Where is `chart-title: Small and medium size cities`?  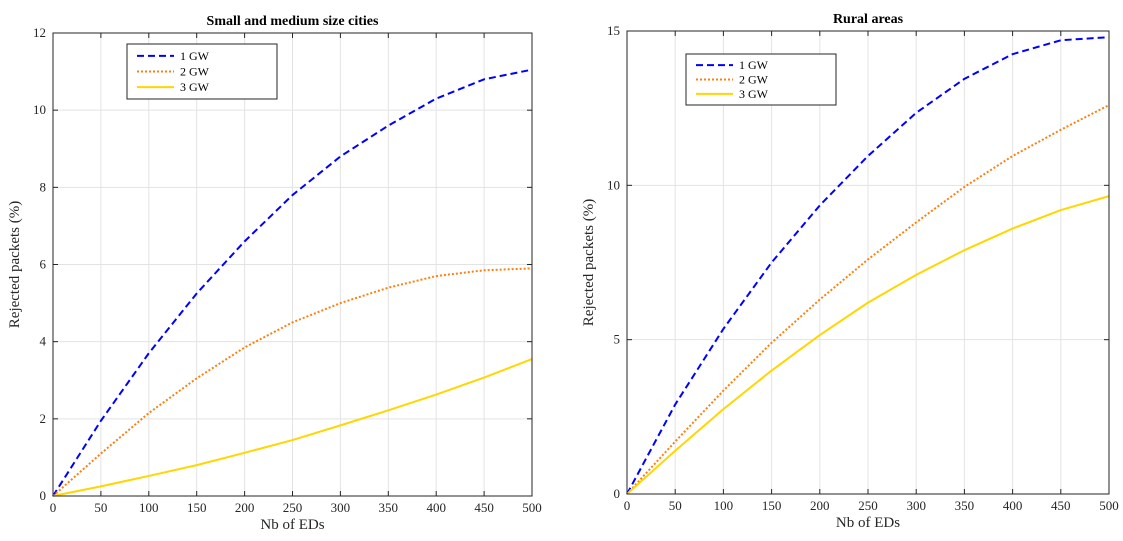
chart-title: Small and medium size cities is located at coordinates (293, 21).